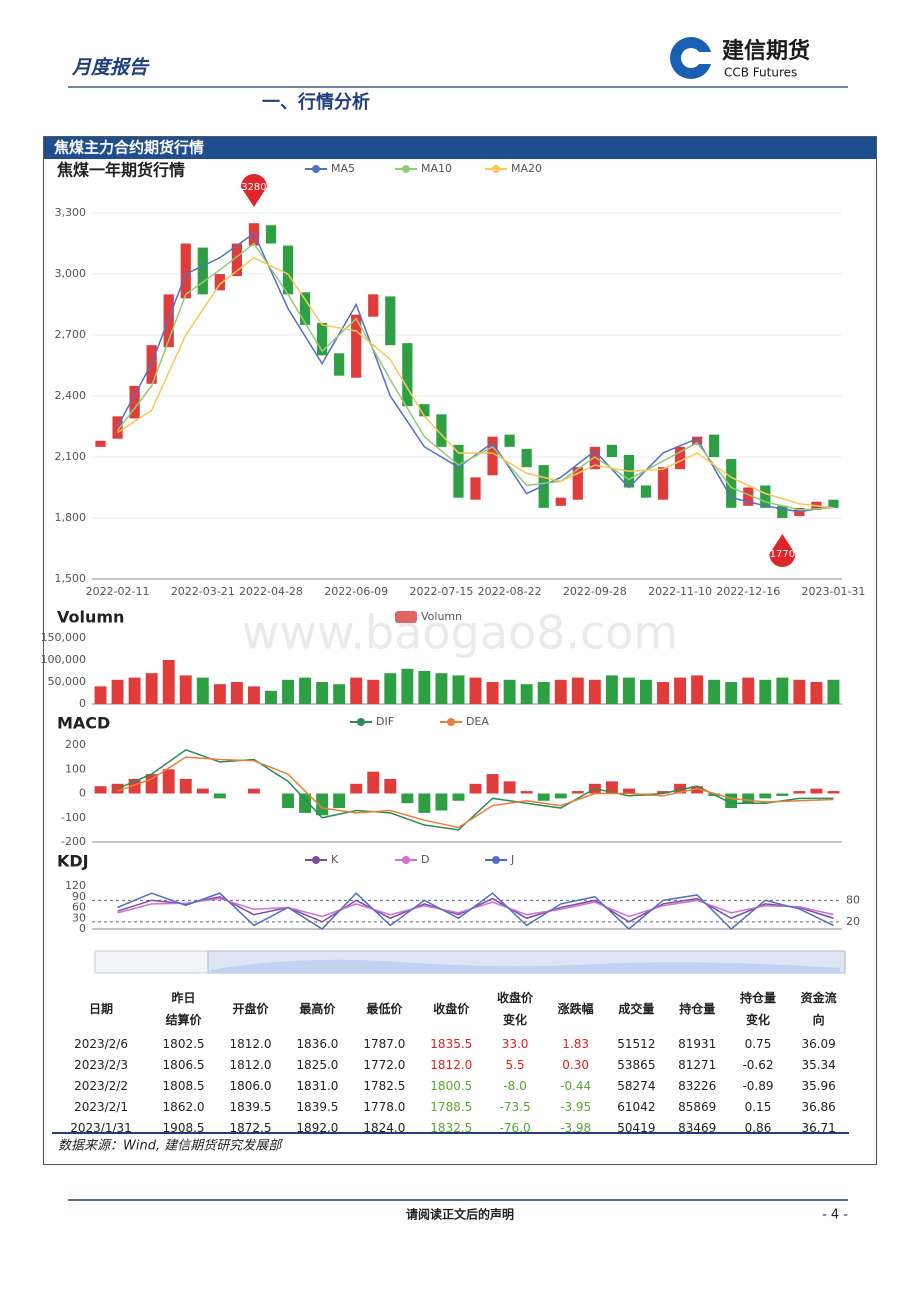 Image resolution: width=920 pixels, height=1302 pixels. What do you see at coordinates (818, 1009) in the screenshot?
I see `column-header: 资金流 向` at bounding box center [818, 1009].